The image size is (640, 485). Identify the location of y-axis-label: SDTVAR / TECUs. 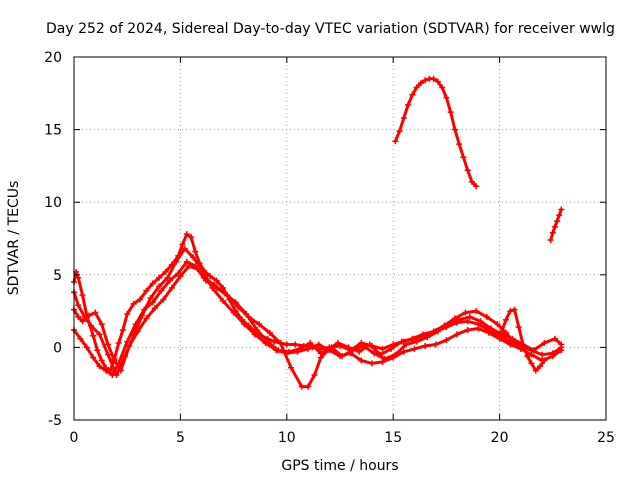
(14, 238).